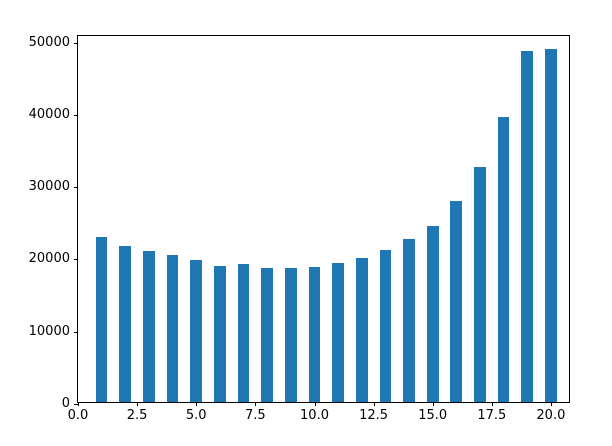 This screenshot has height=446, width=612. What do you see at coordinates (551, 415) in the screenshot?
I see `x-tick-label: 20.0` at bounding box center [551, 415].